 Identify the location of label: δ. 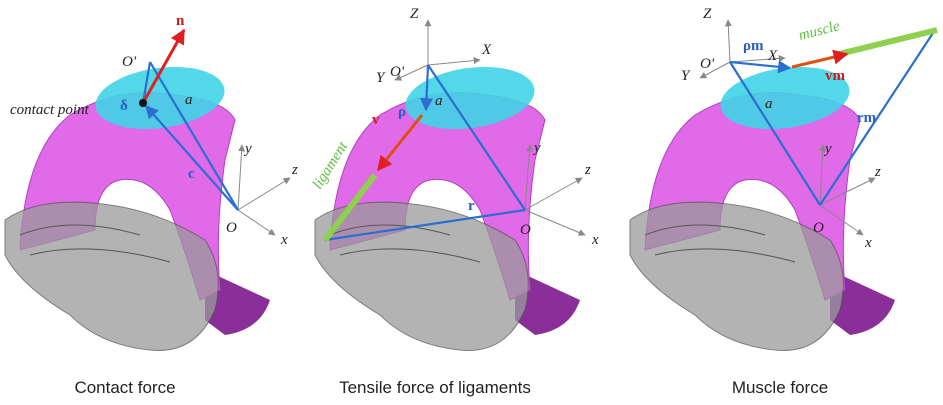
(124, 106).